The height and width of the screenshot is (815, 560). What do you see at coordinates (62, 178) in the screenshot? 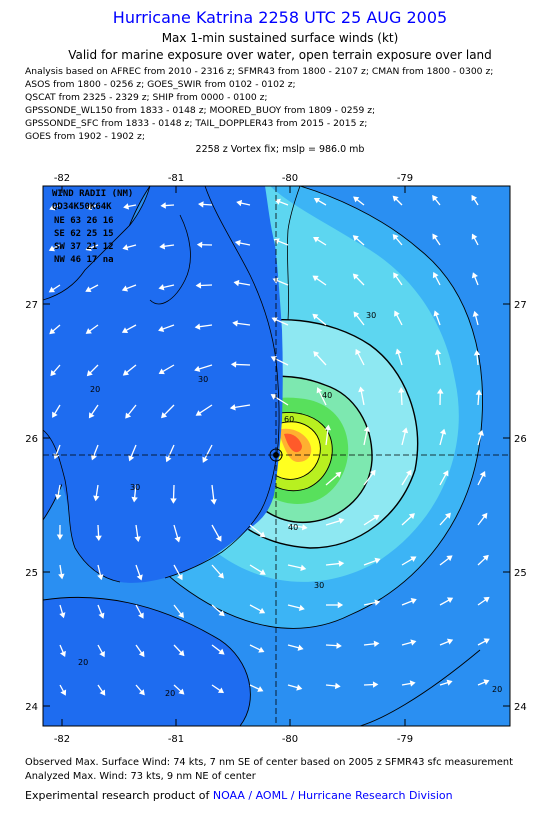
I see `lon-tick-label: -82` at bounding box center [62, 178].